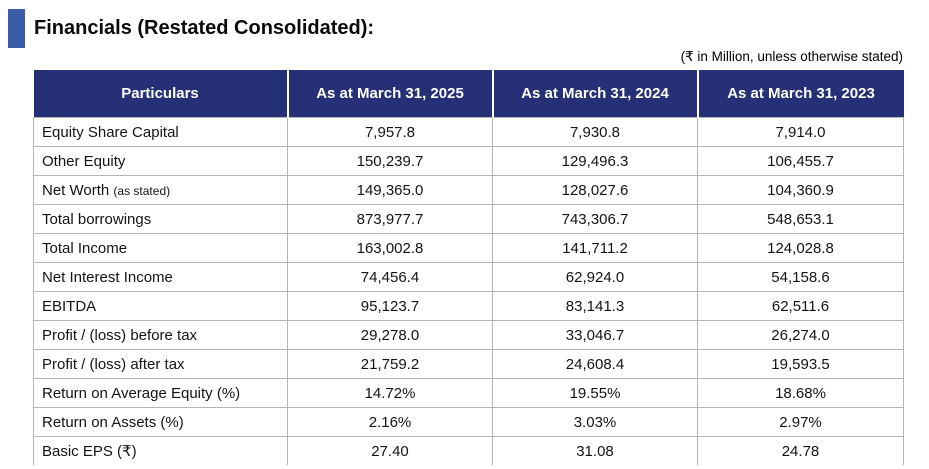 This screenshot has height=469, width=929. Describe the element at coordinates (594, 94) in the screenshot. I see `column-header-march-2024: As at March 31, 2024` at that location.